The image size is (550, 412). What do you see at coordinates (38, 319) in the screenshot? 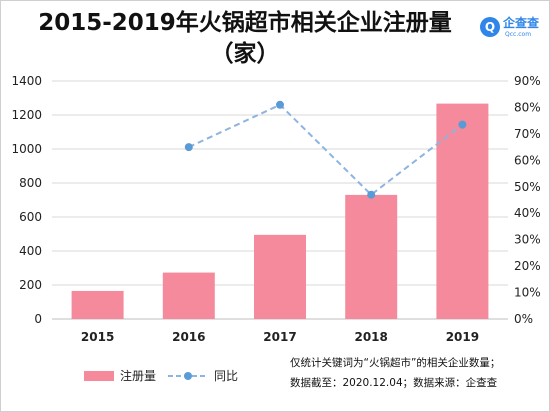
I see `y-left-tick-label: 0` at bounding box center [38, 319].